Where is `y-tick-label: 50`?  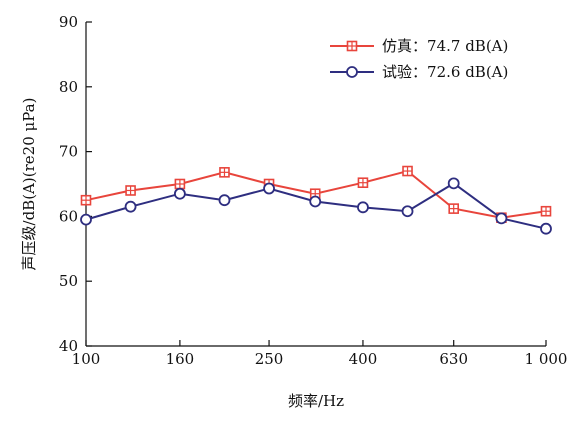 y-tick-label: 50 is located at coordinates (68, 281).